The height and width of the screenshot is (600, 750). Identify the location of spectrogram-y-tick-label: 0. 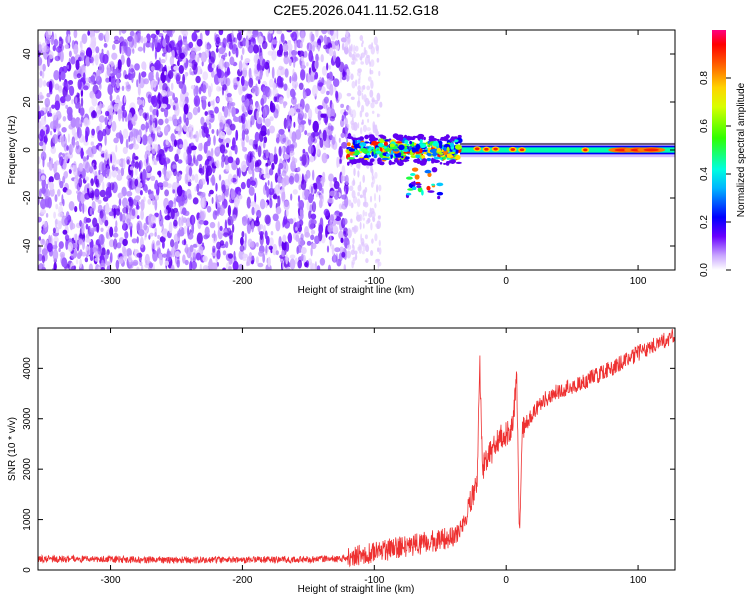
(27, 150).